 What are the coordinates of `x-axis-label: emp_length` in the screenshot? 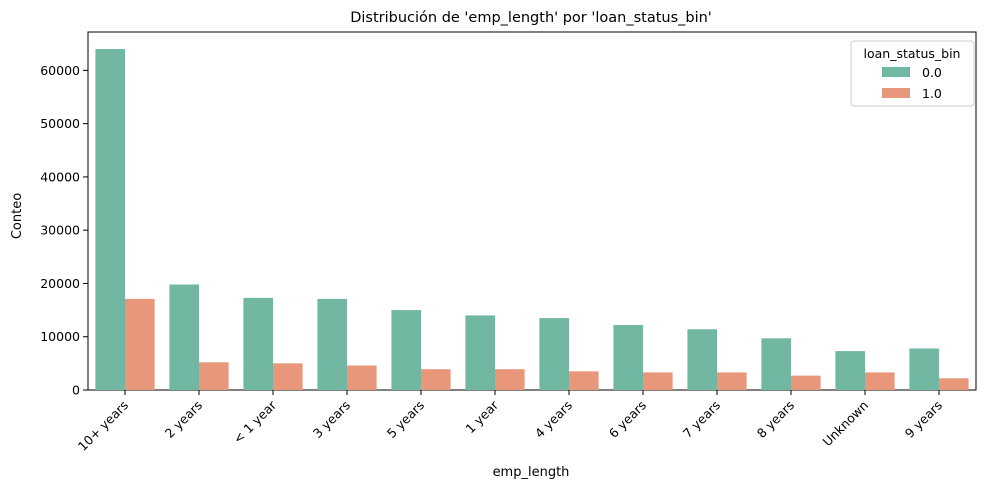 It's located at (531, 472).